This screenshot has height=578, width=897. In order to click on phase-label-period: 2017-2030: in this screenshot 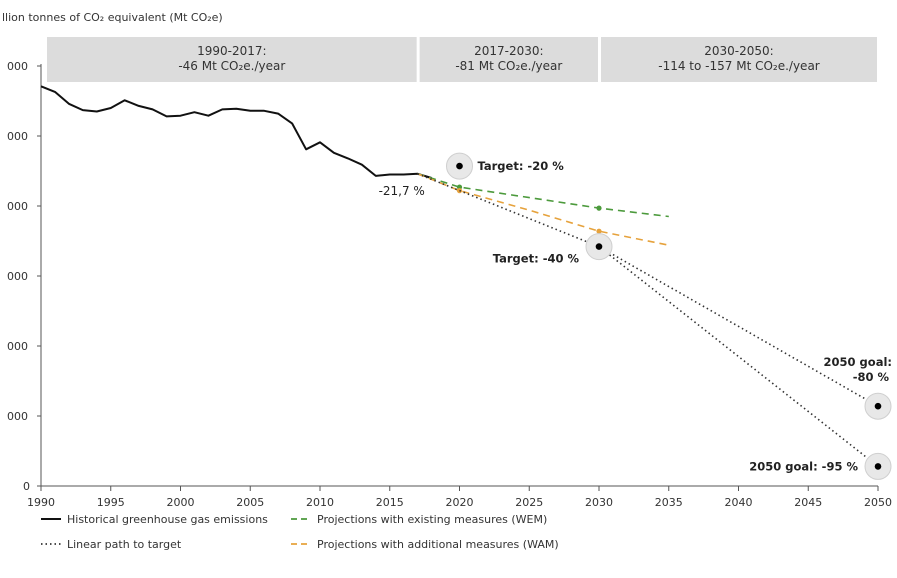, I will do `click(508, 51)`.